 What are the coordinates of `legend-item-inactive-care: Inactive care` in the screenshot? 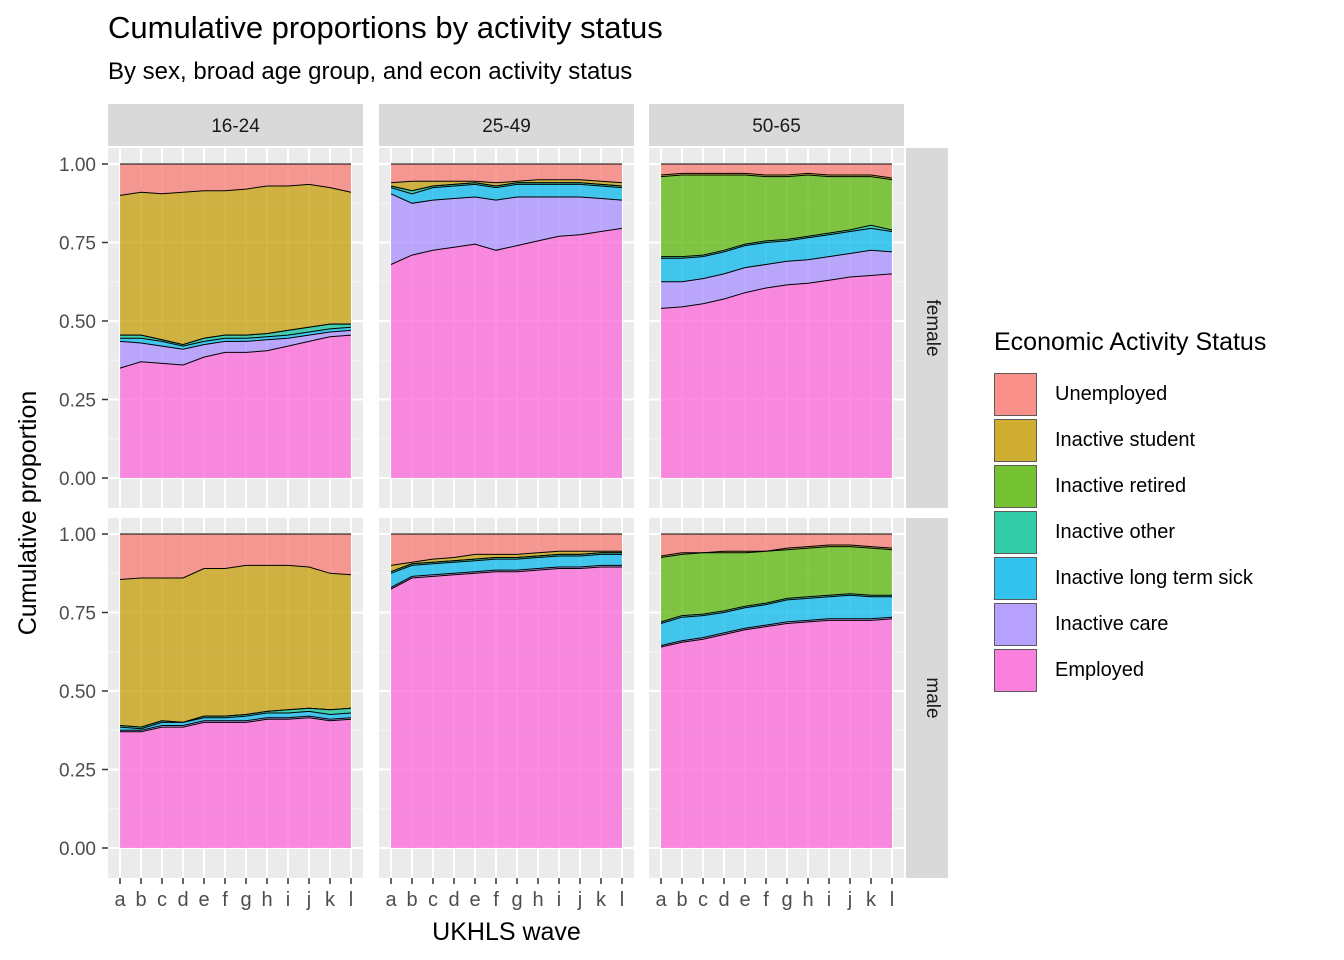 It's located at (1130, 624).